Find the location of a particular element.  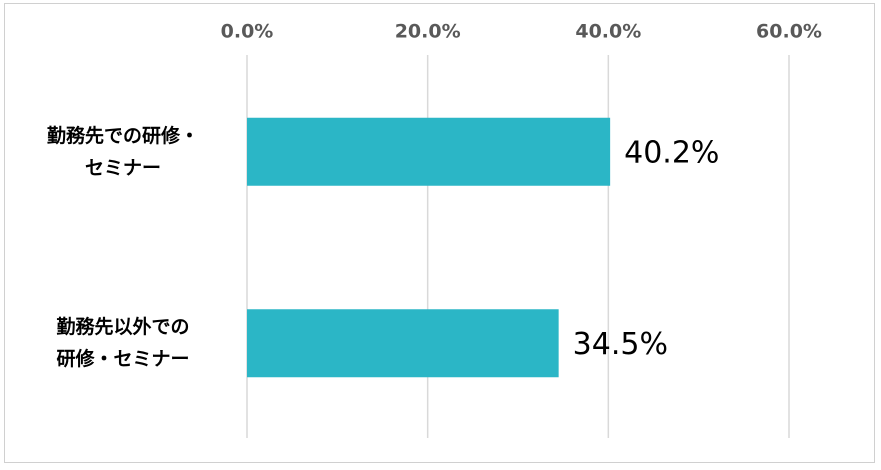

x-tick-label: 40.0% is located at coordinates (608, 32).